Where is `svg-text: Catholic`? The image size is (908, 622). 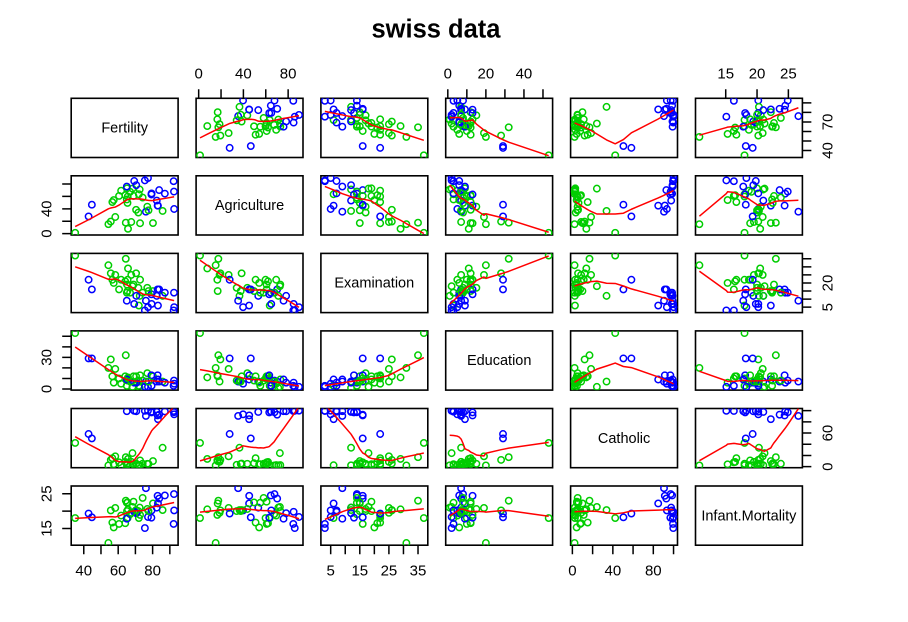 svg-text: Catholic is located at coordinates (624, 439).